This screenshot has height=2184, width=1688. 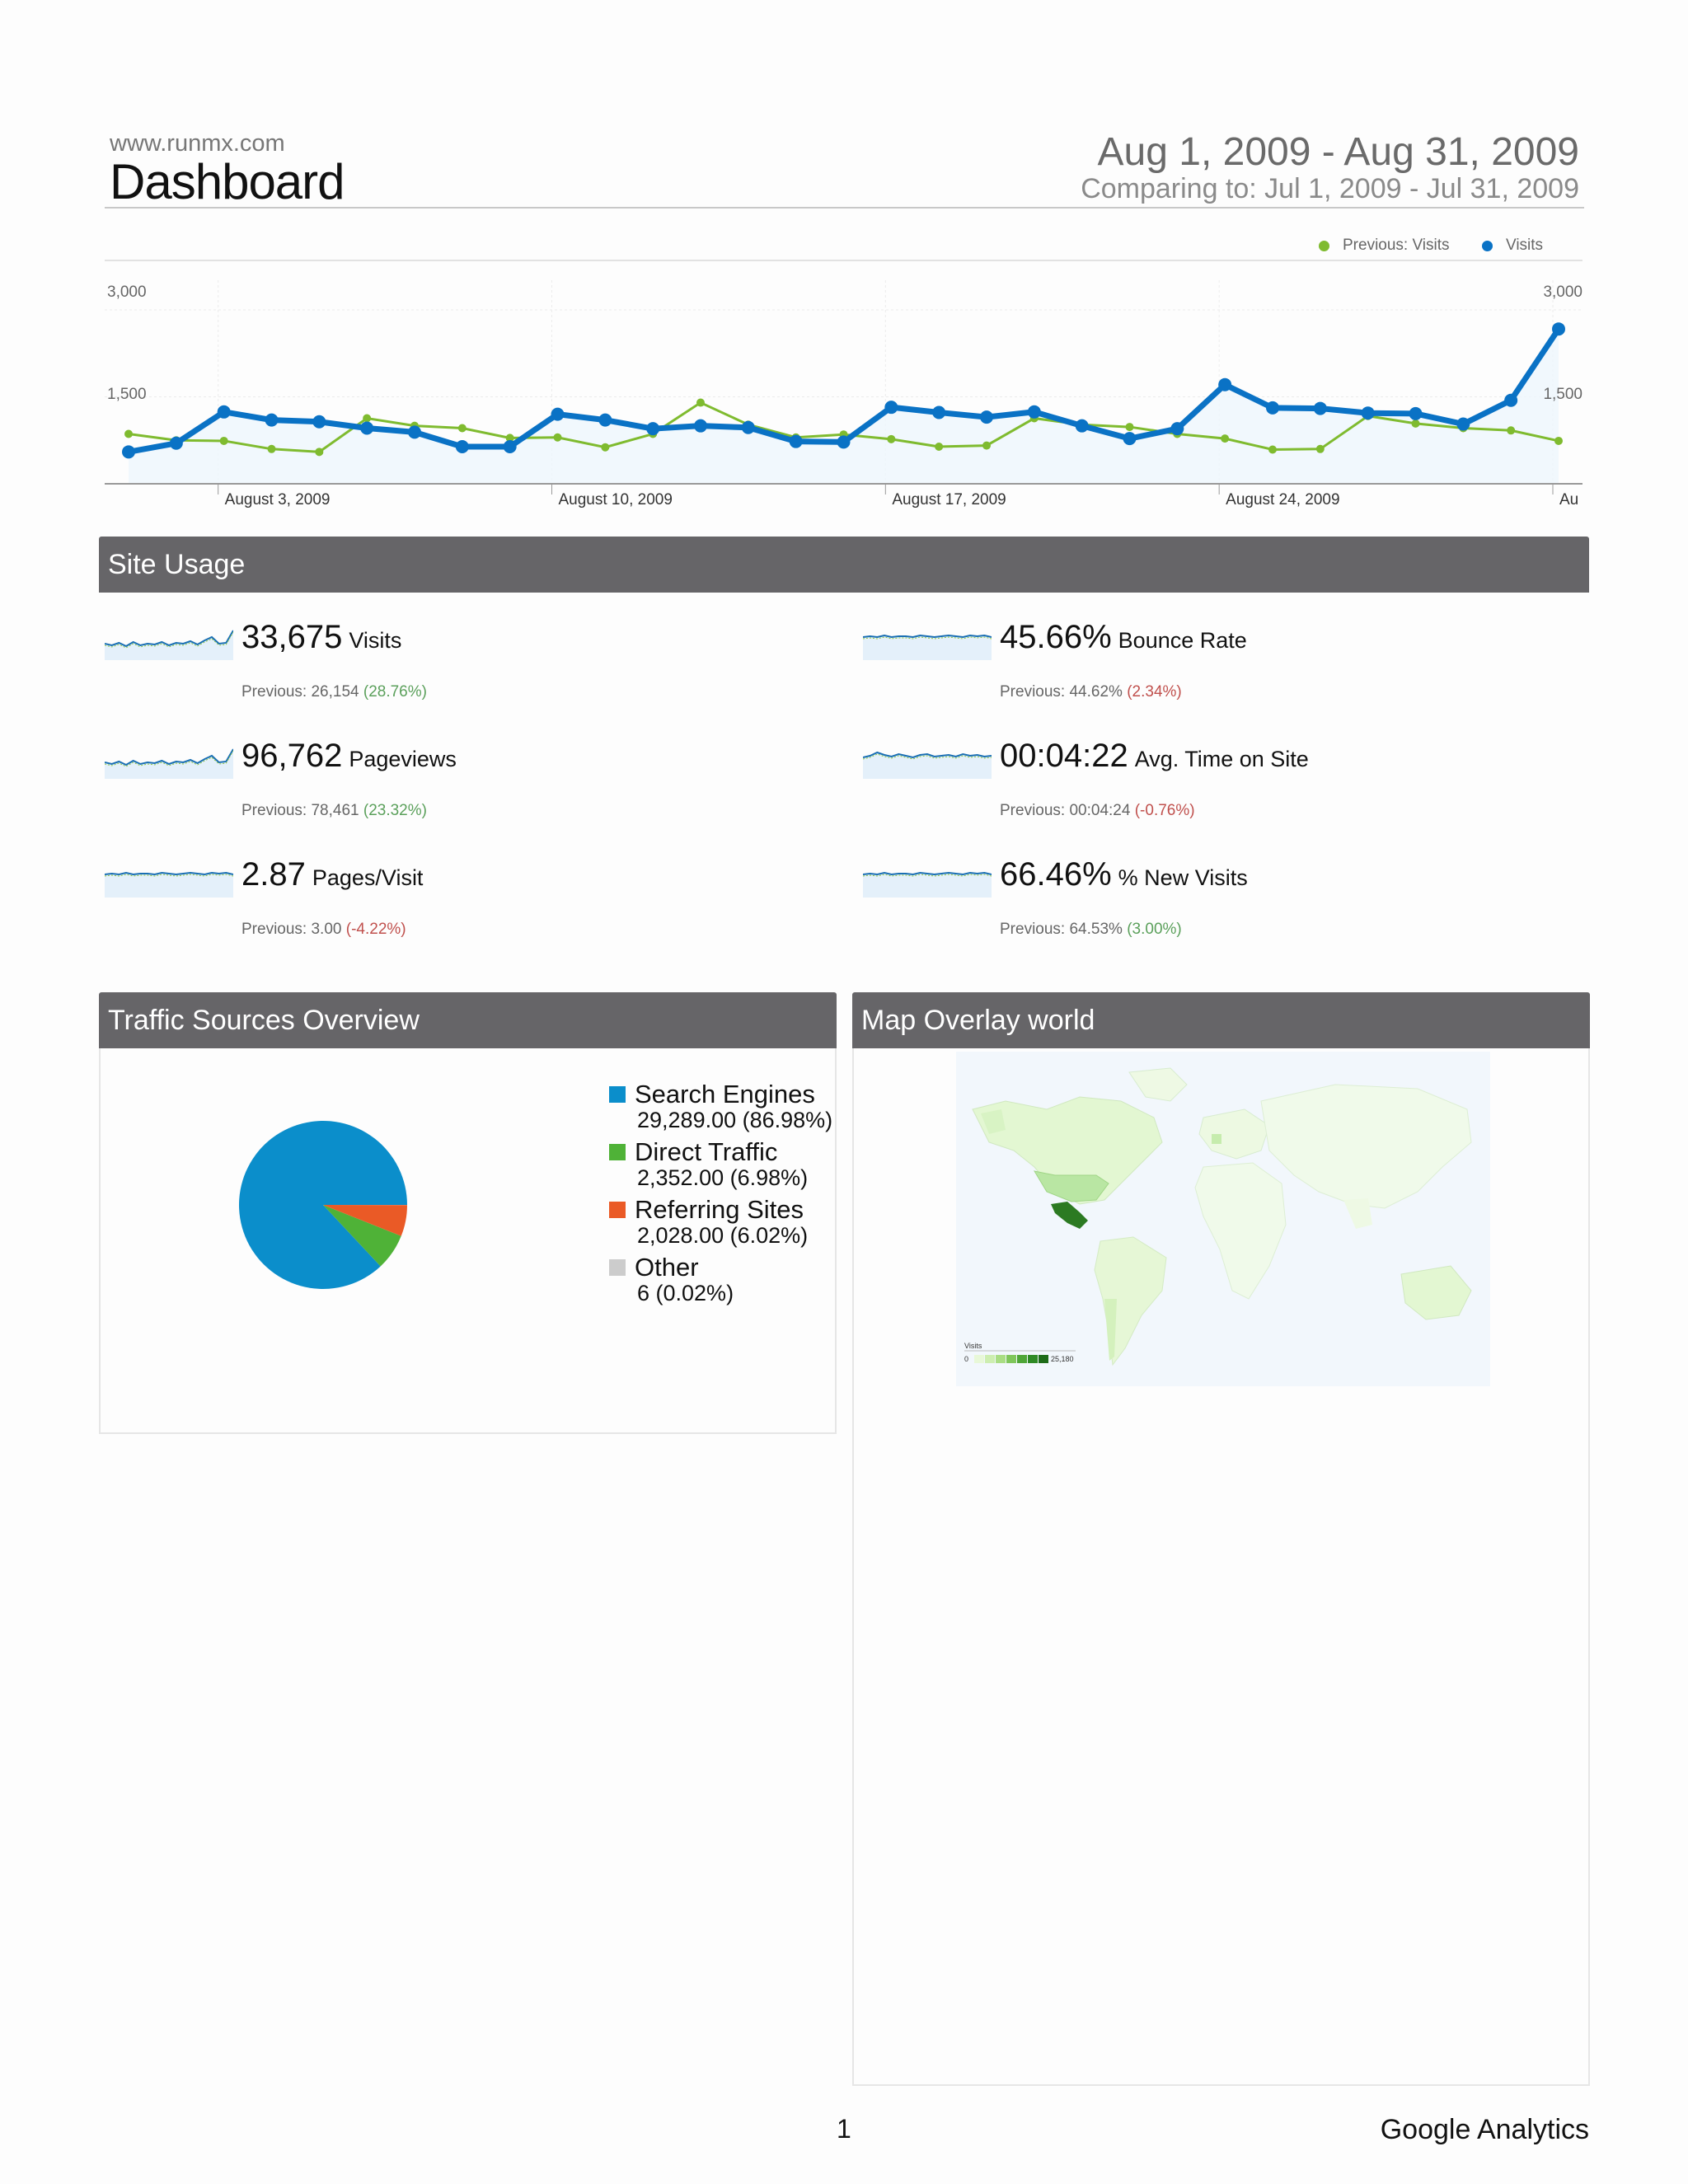 What do you see at coordinates (1155, 756) in the screenshot?
I see `metric-value: 00:04:22 Avg. Time on Site` at bounding box center [1155, 756].